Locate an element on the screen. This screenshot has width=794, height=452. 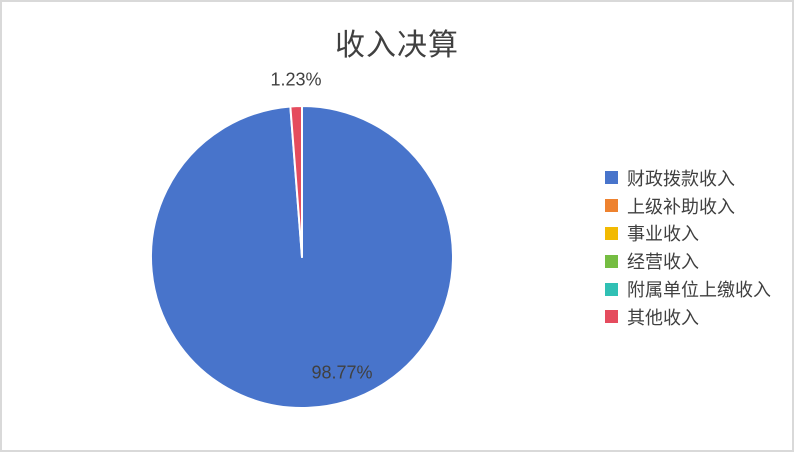
legend-item: 其他收入 is located at coordinates (688, 317).